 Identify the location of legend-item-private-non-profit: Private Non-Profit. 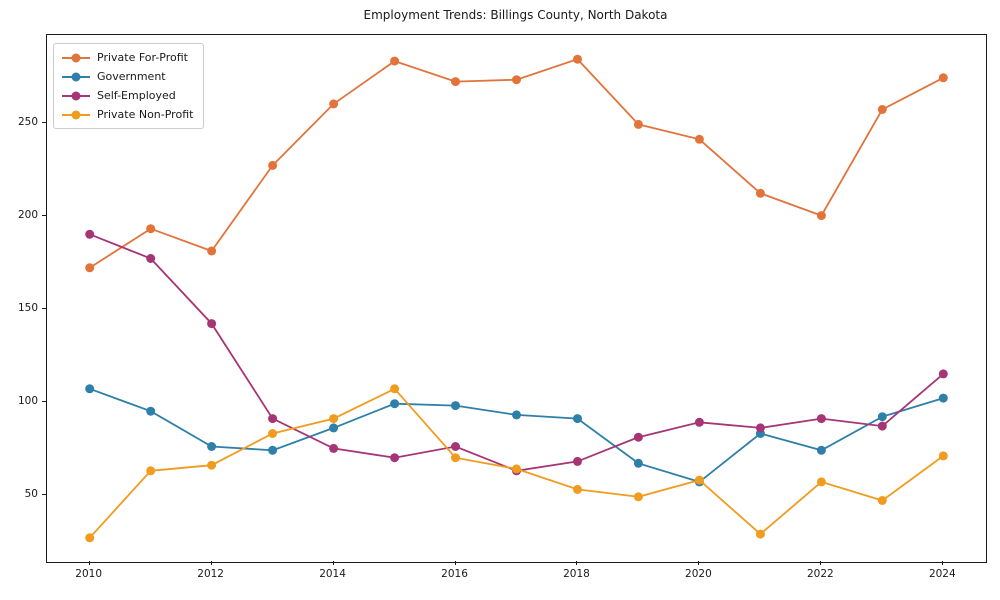
(127, 114).